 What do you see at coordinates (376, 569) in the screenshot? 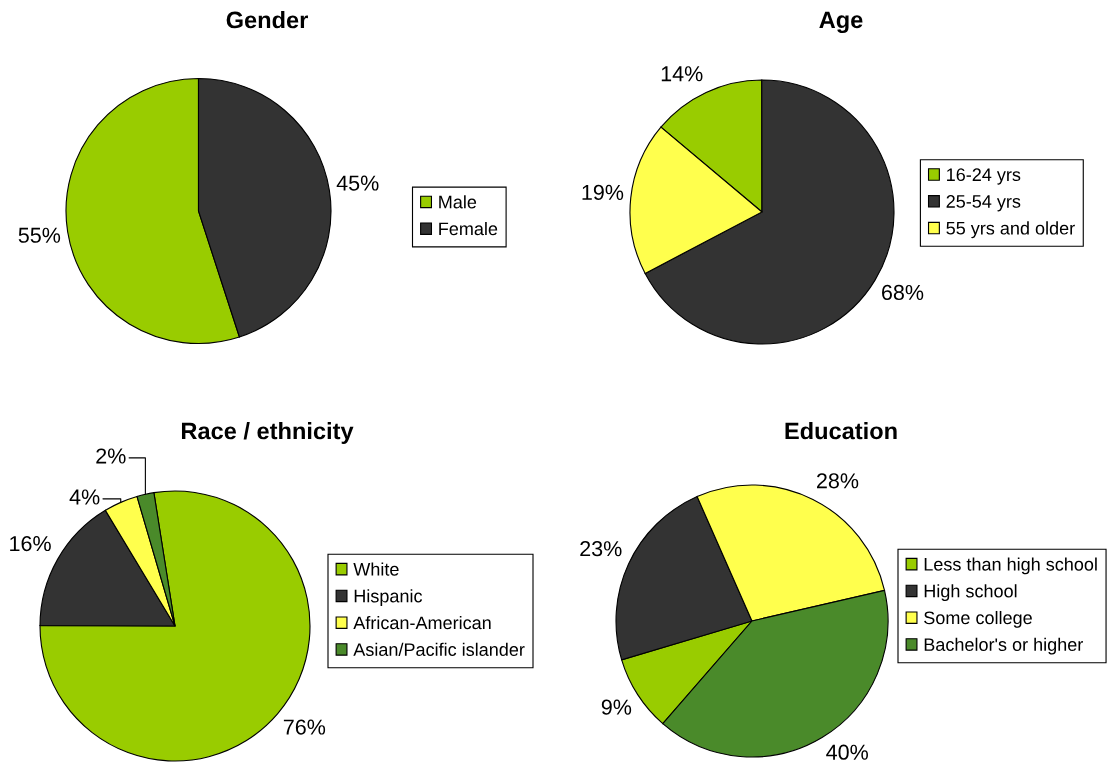
I see `legend-label: White` at bounding box center [376, 569].